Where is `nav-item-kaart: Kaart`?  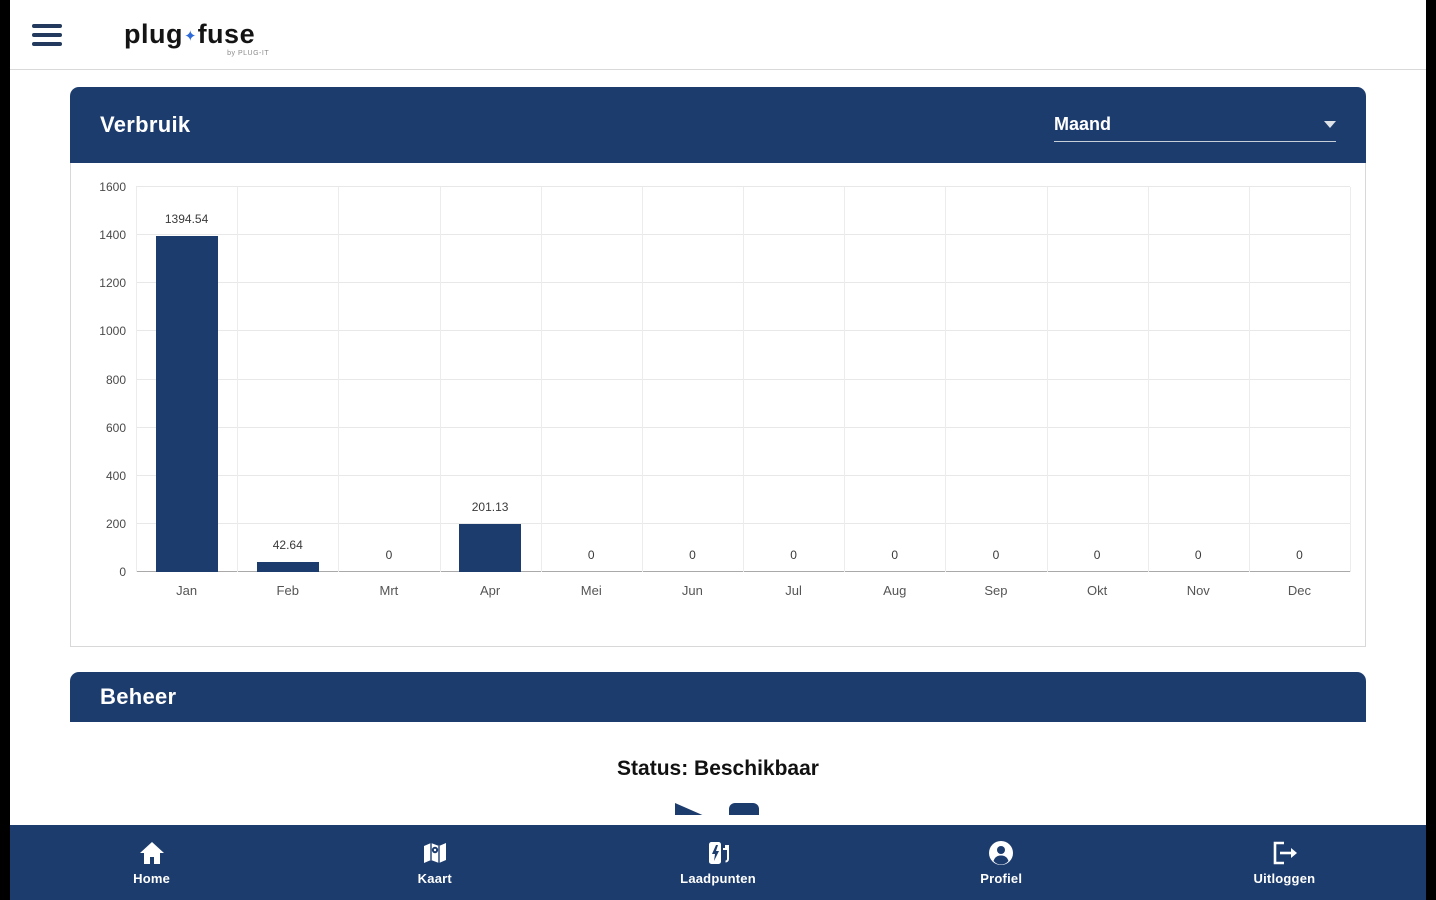 nav-item-kaart: Kaart is located at coordinates (434, 862).